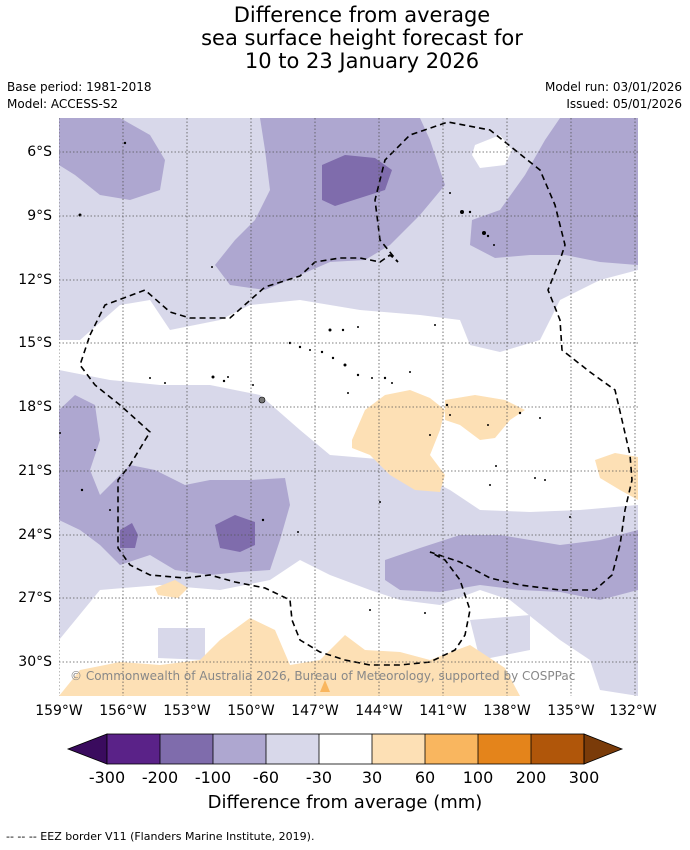  What do you see at coordinates (345, 802) in the screenshot?
I see `colorbar-title: Difference from average (mm)` at bounding box center [345, 802].